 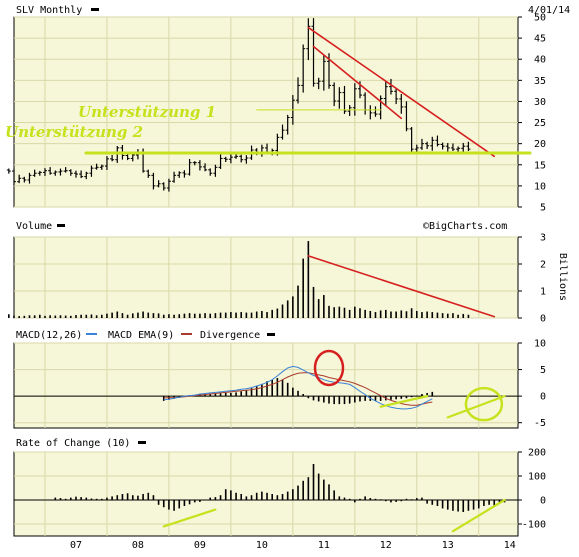 I want to click on volume-legend-swatch, so click(x=61, y=225).